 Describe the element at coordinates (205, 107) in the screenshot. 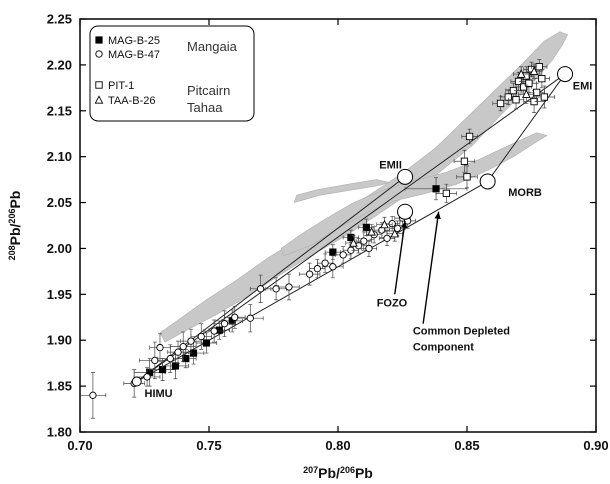

I see `legend-group-tahaa: Tahaa` at that location.